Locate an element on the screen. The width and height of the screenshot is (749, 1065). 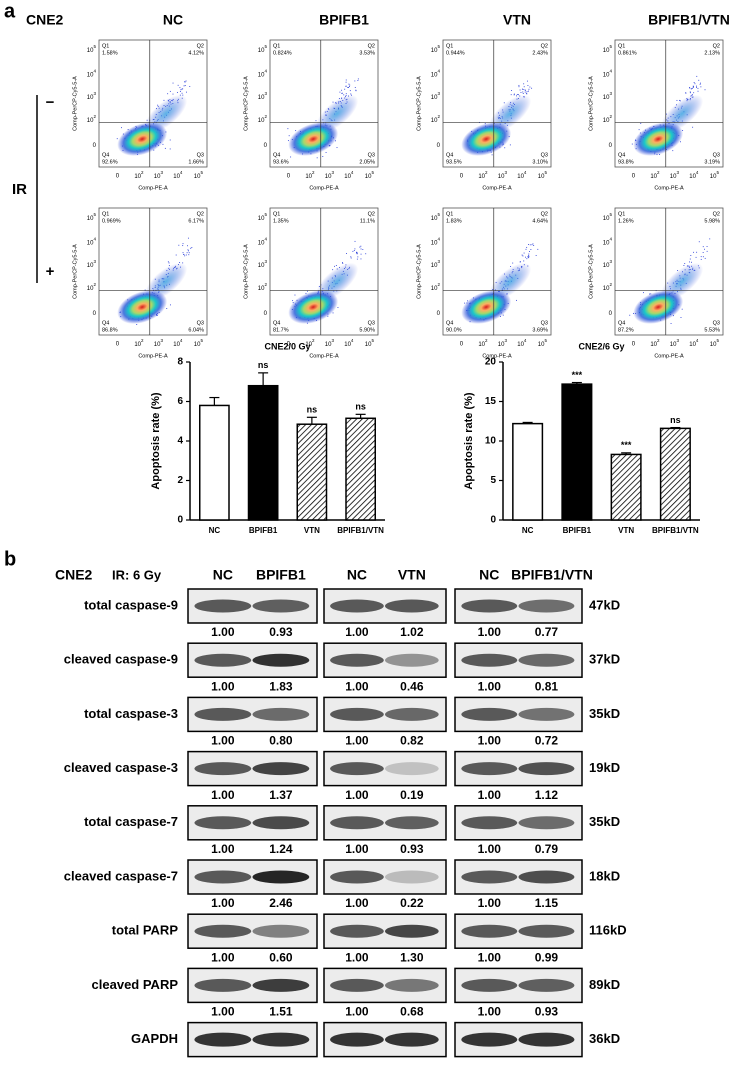
band-size: 37kD is located at coordinates (604, 659).